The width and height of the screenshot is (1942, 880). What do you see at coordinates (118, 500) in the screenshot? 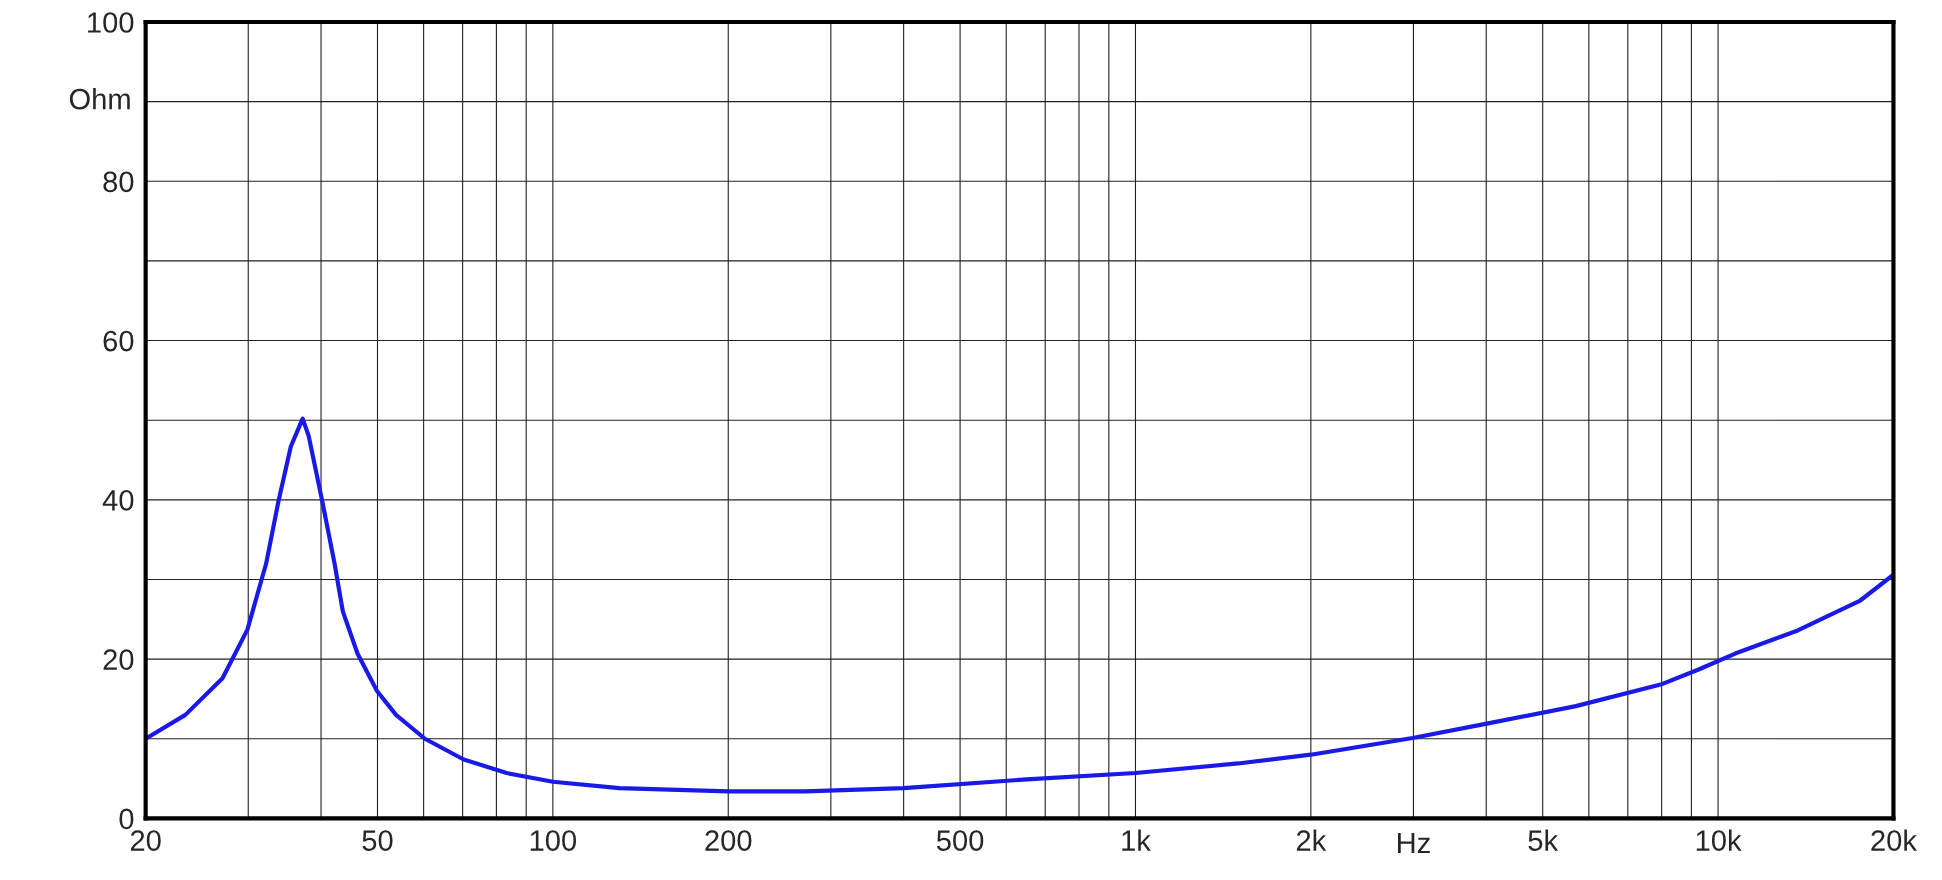
I see `y-tick-label: 40` at bounding box center [118, 500].